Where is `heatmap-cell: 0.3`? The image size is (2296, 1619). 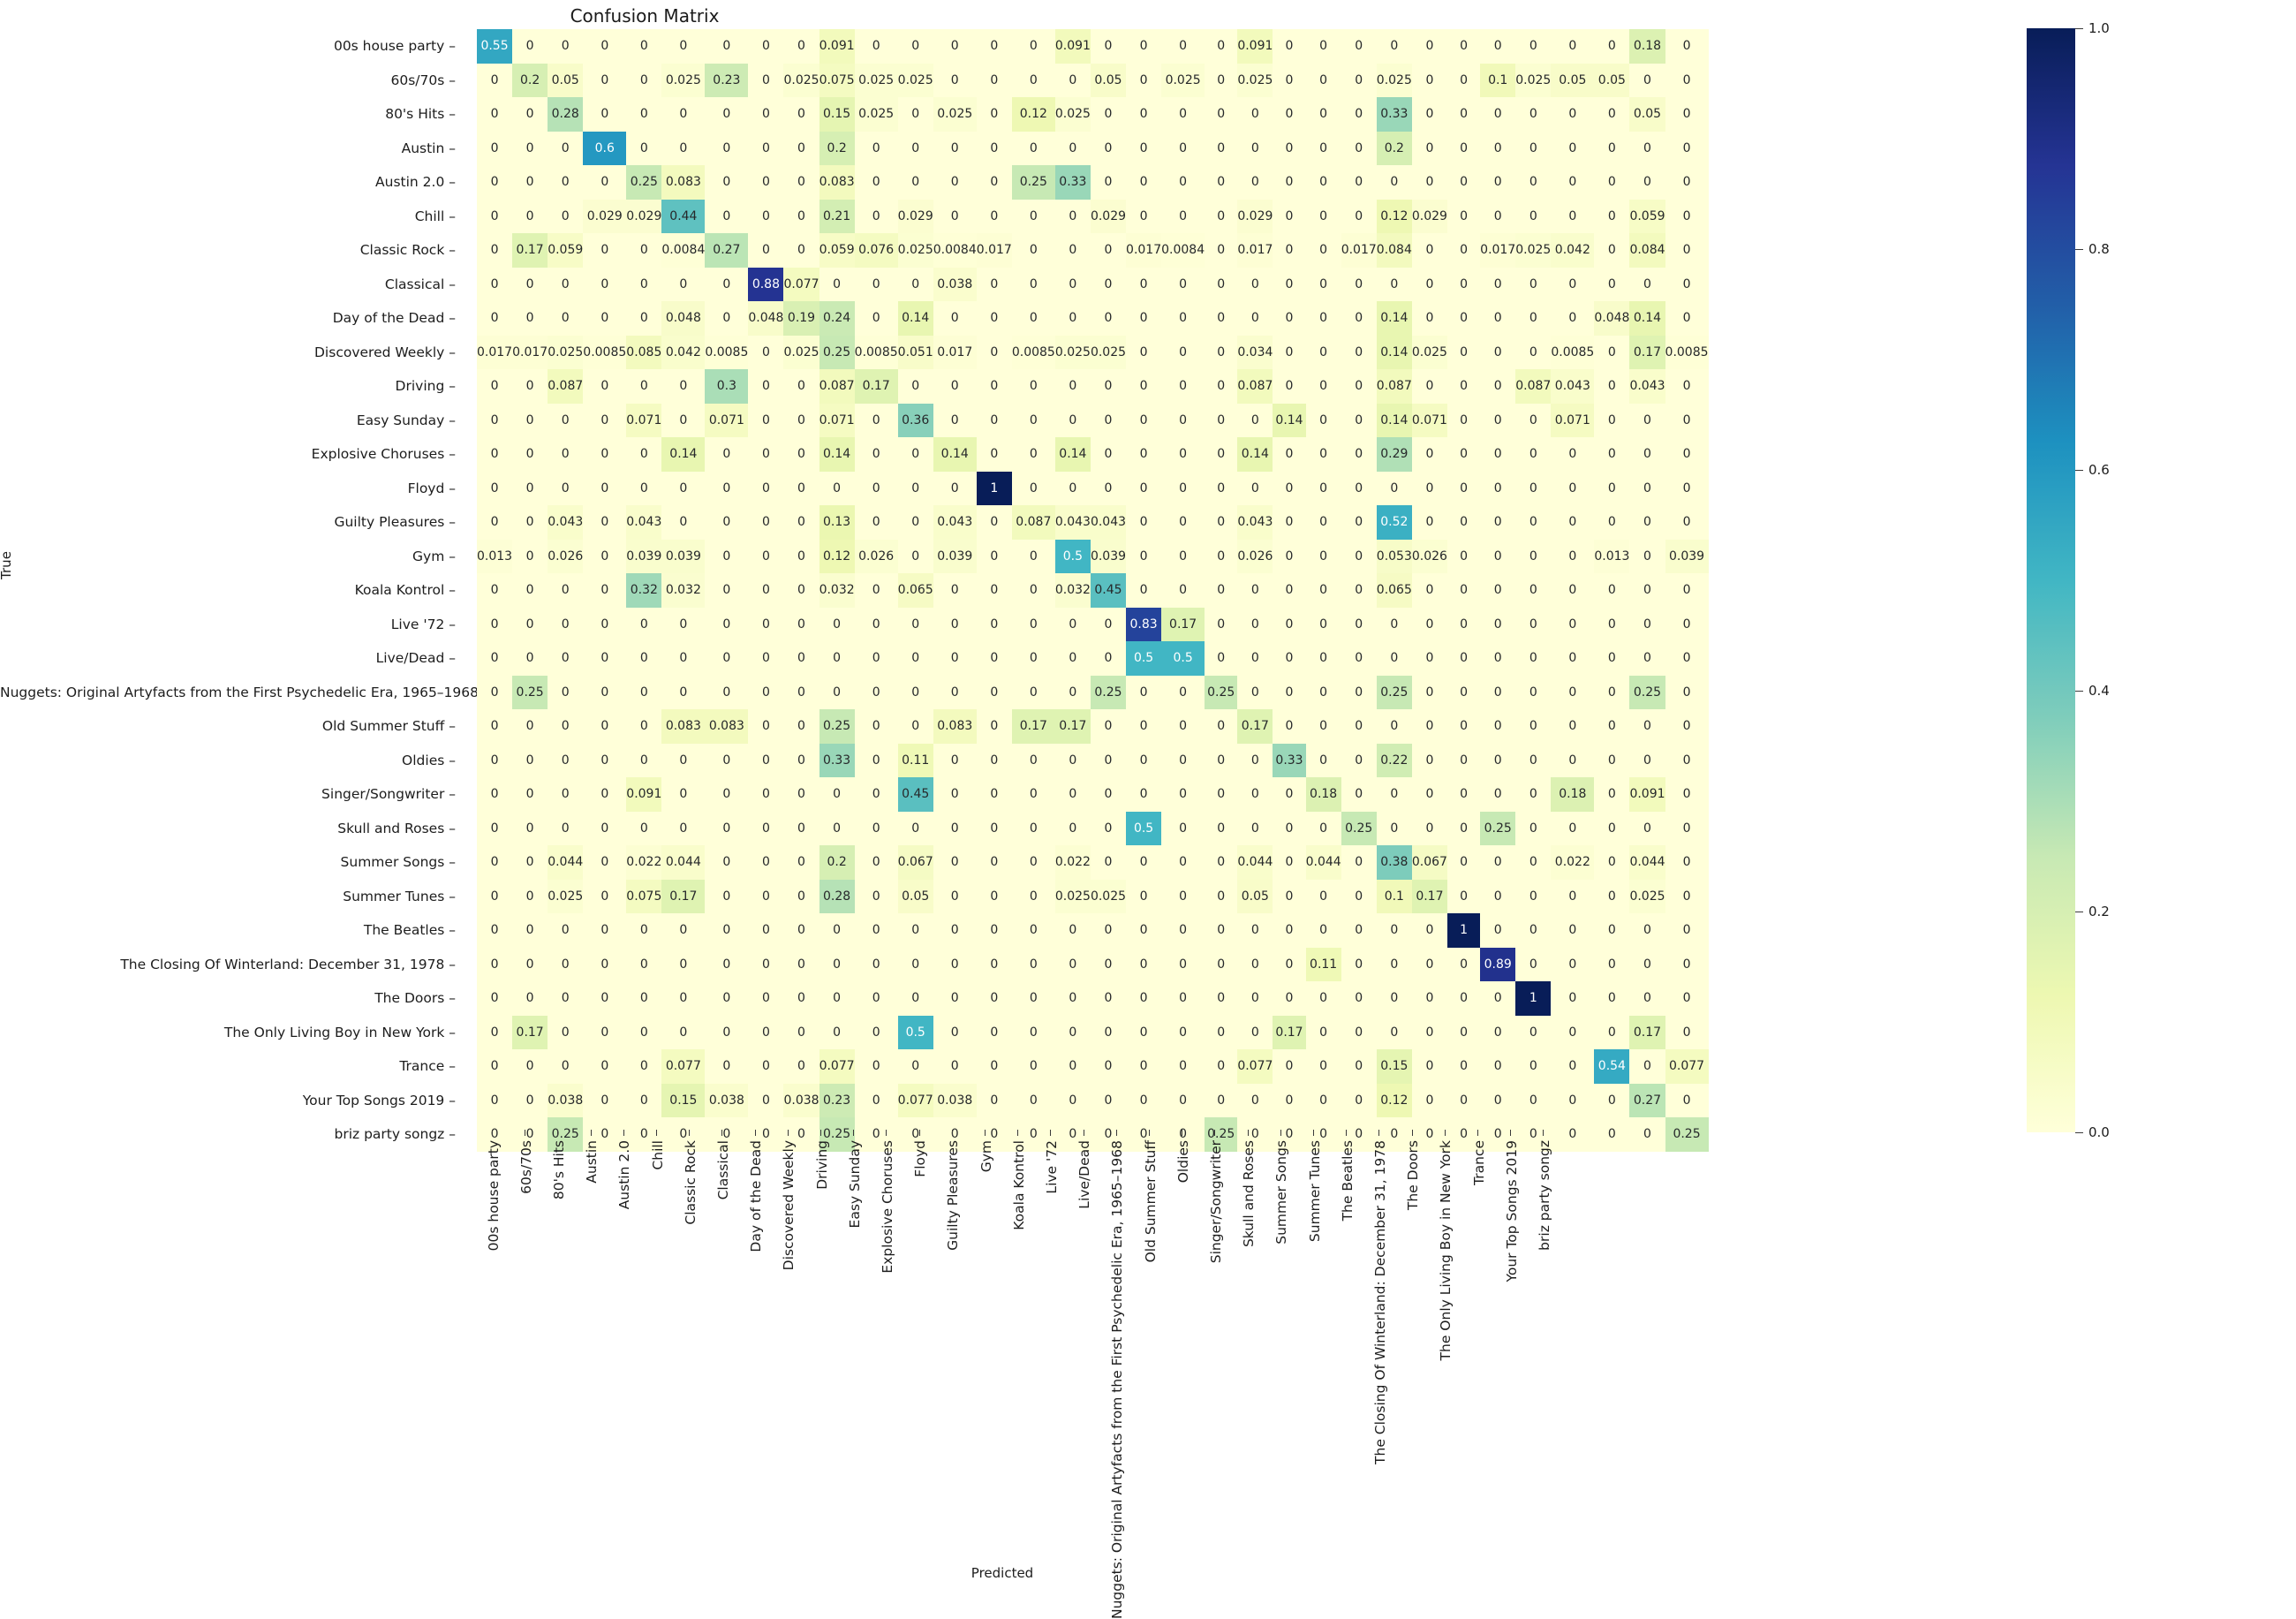
heatmap-cell: 0.3 is located at coordinates (727, 386).